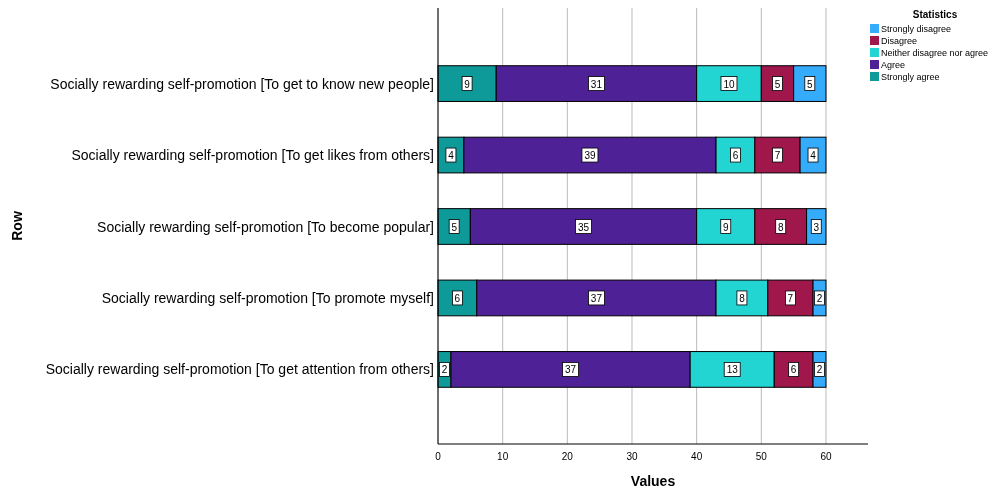  What do you see at coordinates (503, 456) in the screenshot?
I see `x-tick-label: 10` at bounding box center [503, 456].